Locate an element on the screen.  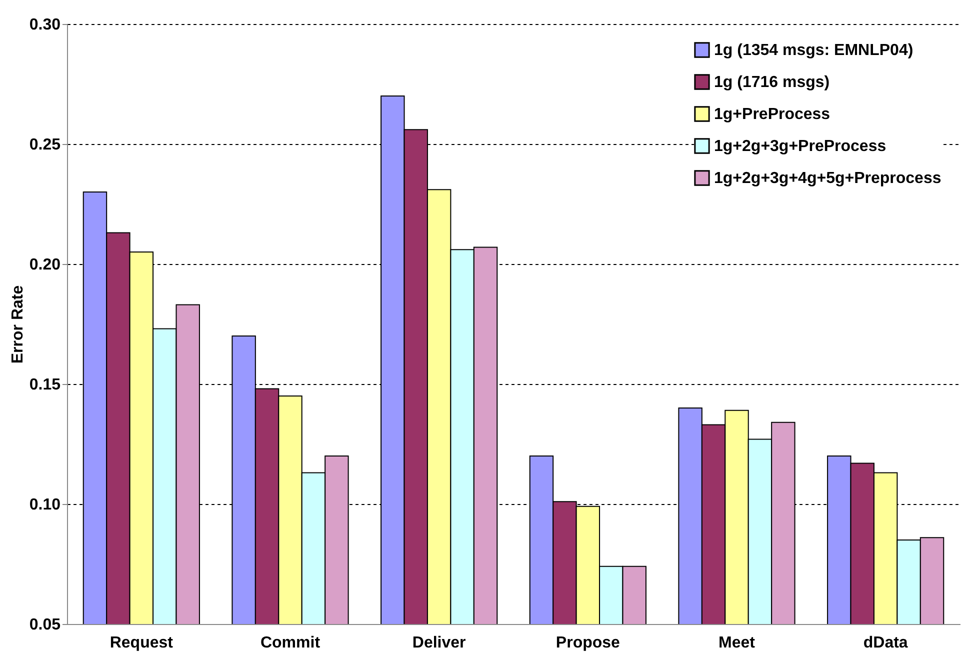
legend-label: 1g (1354 msgs: EMNLP04) is located at coordinates (814, 50).